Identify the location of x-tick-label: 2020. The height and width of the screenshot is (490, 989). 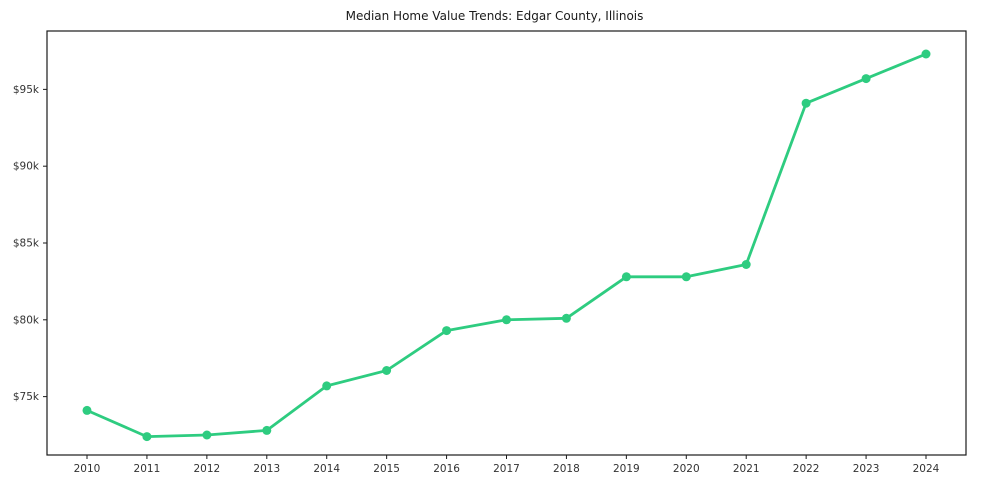
(686, 469).